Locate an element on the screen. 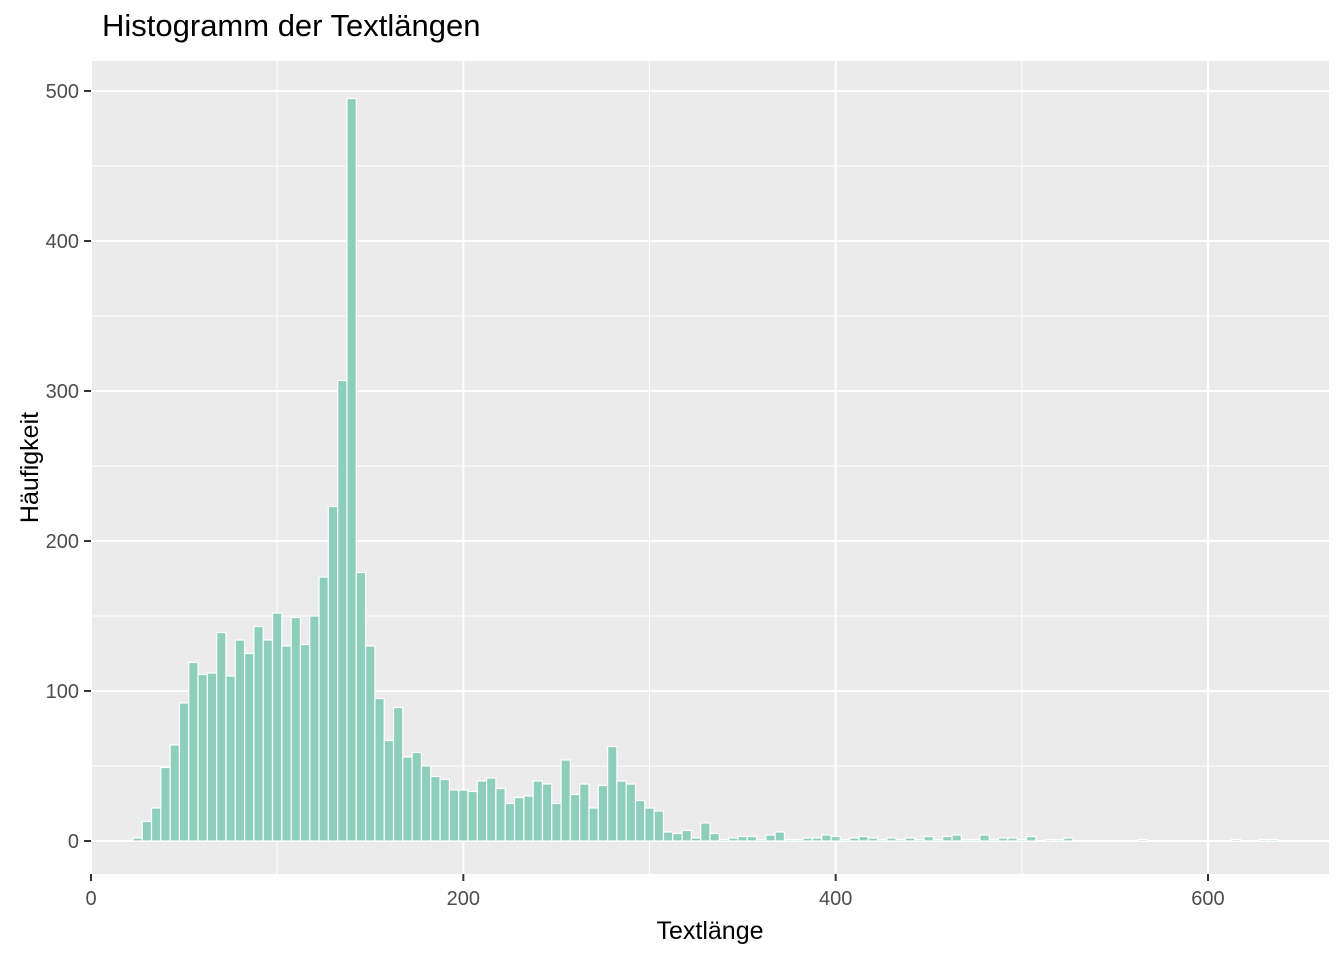 This screenshot has height=960, width=1344. y-tick-label: 500 is located at coordinates (62, 92).